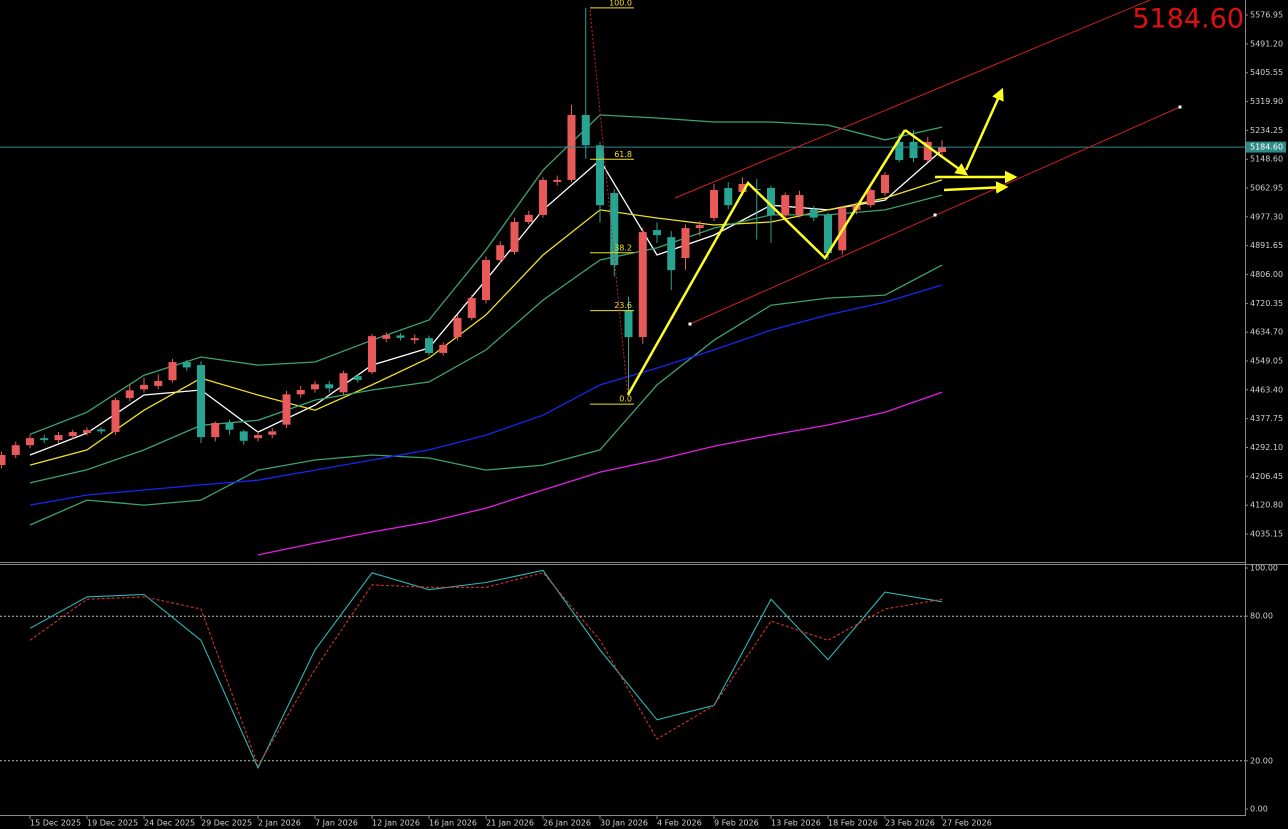  What do you see at coordinates (226, 823) in the screenshot?
I see `x-tick-label: 29 Dec 2025` at bounding box center [226, 823].